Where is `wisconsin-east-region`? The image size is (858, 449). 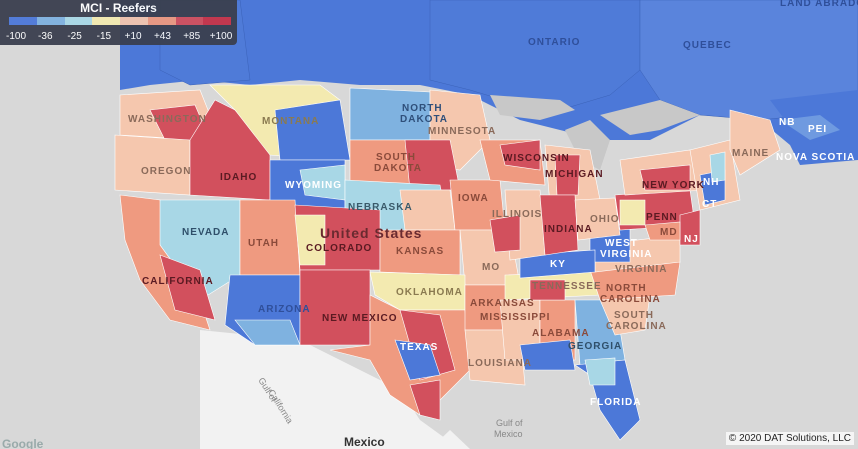
wisconsin-east-region is located at coordinates (520, 155).